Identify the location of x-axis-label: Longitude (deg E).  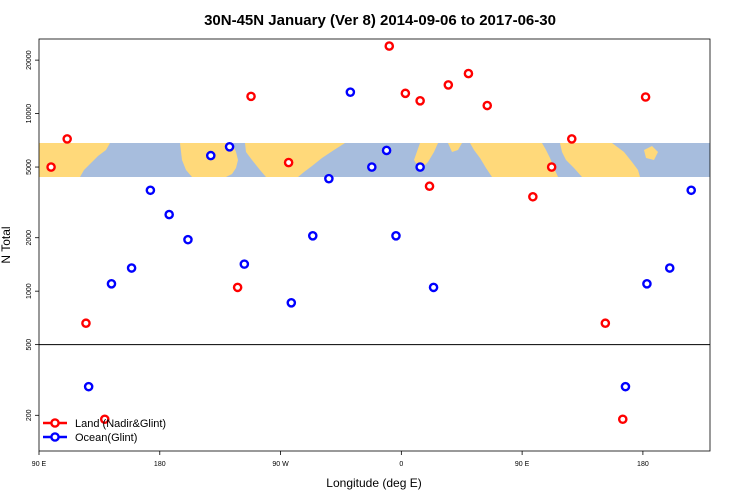
(373, 483).